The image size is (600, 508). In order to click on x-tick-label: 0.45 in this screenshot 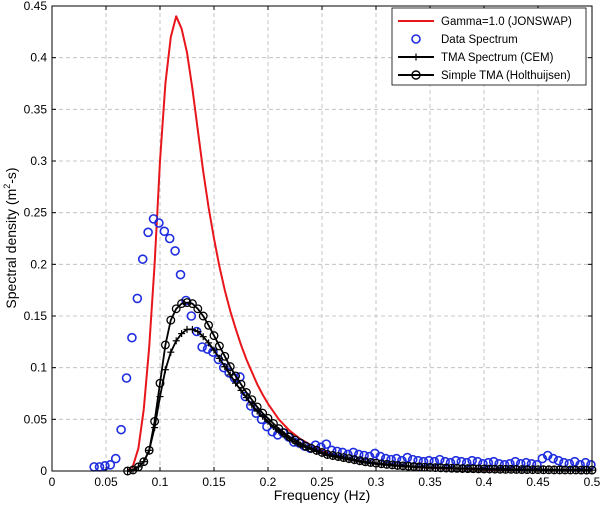, I will do `click(538, 482)`.